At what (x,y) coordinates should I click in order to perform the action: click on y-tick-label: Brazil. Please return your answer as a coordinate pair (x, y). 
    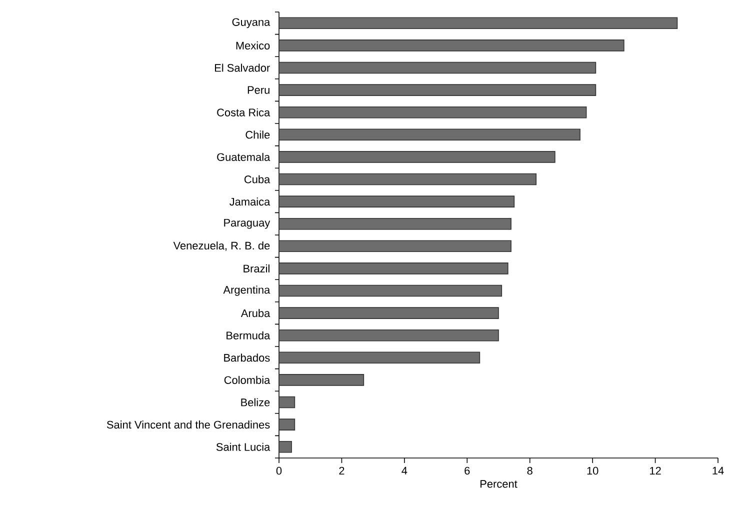
    Looking at the image, I should click on (257, 268).